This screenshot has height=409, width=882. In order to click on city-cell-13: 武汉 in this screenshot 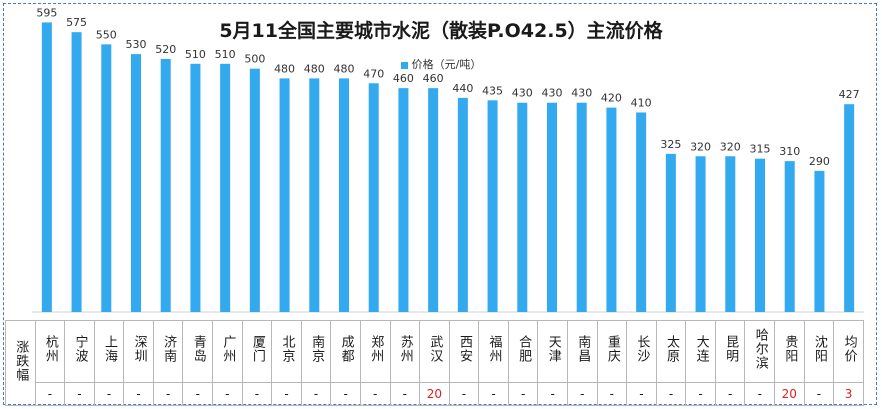, I will do `click(434, 351)`.